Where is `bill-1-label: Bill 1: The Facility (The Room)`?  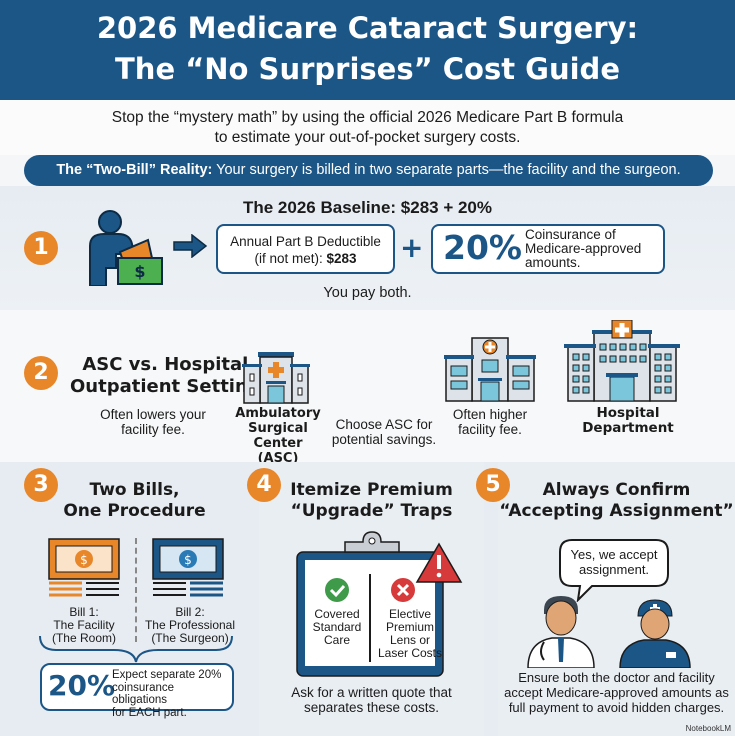 bill-1-label: Bill 1: The Facility (The Room) is located at coordinates (83, 625).